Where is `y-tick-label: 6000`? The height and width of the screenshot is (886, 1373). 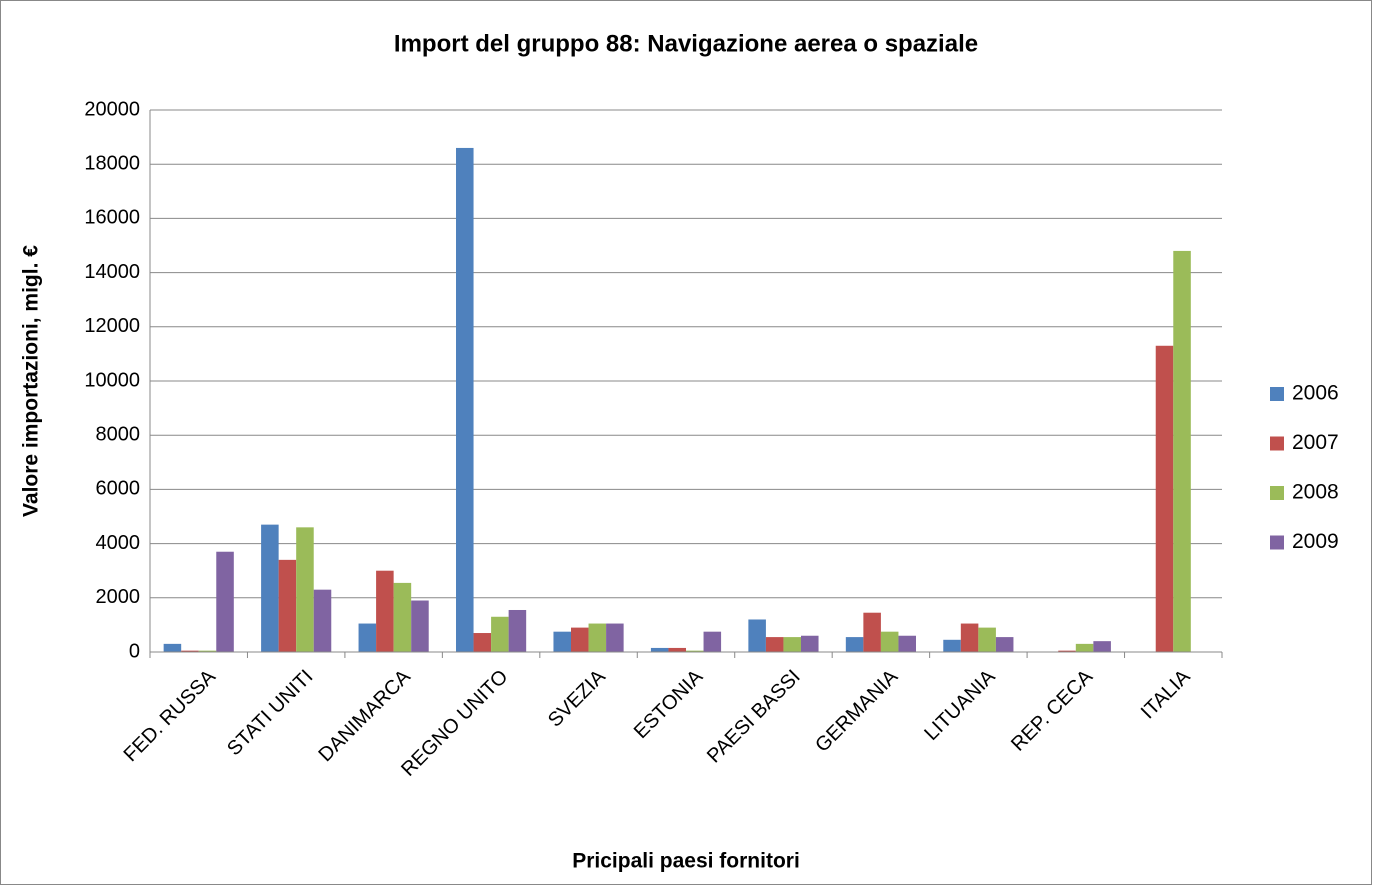 y-tick-label: 6000 is located at coordinates (118, 489).